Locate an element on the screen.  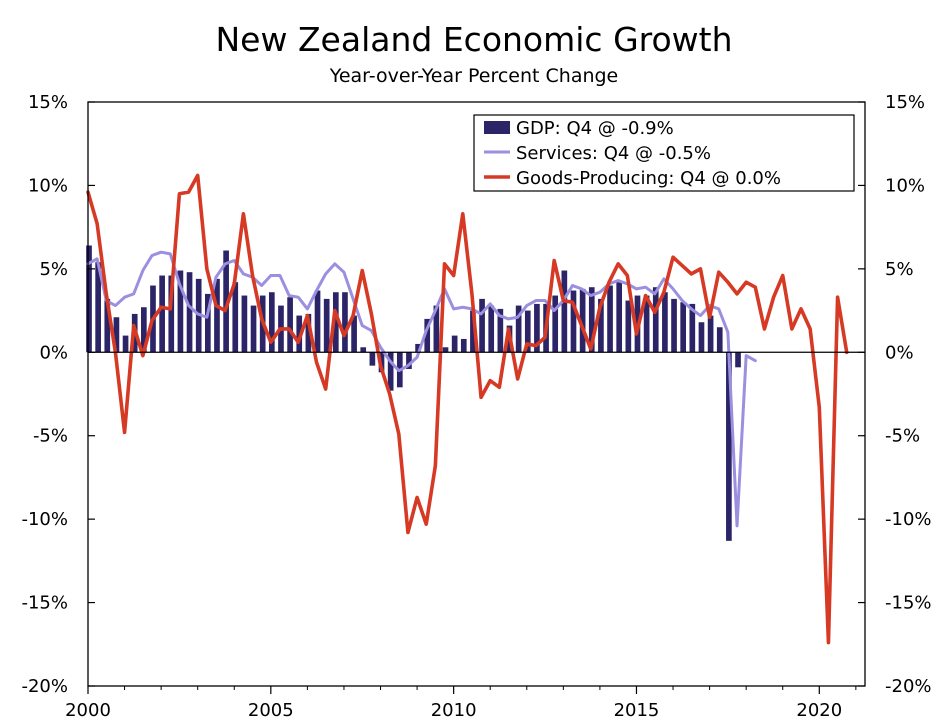
y-tick-label-right: -5% is located at coordinates (902, 436).